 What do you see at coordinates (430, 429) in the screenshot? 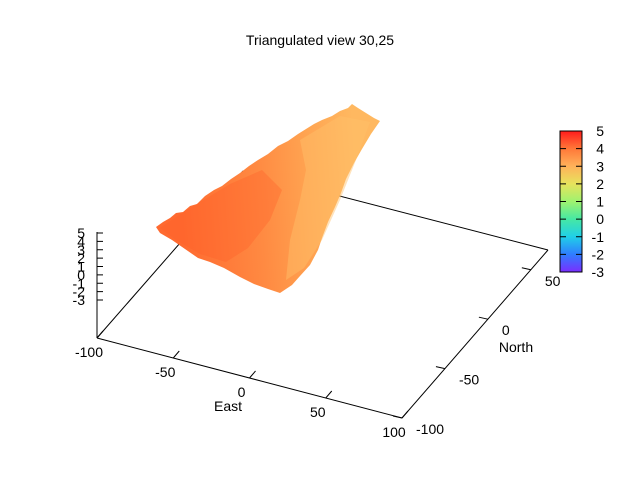
I see `y-tick-label: -100` at bounding box center [430, 429].